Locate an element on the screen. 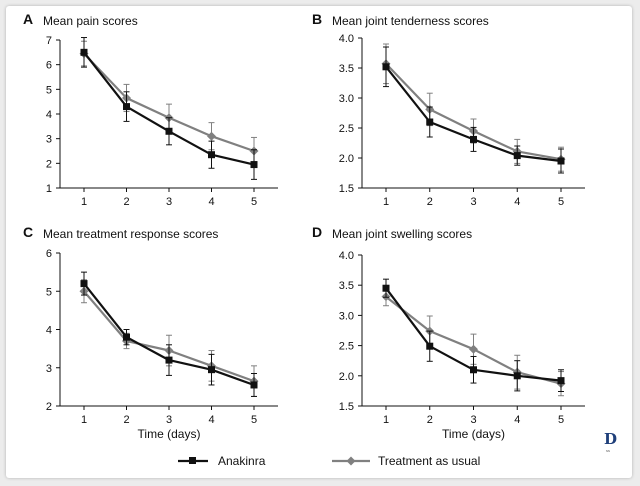 This screenshot has width=640, height=486. panel-letter: D is located at coordinates (317, 232).